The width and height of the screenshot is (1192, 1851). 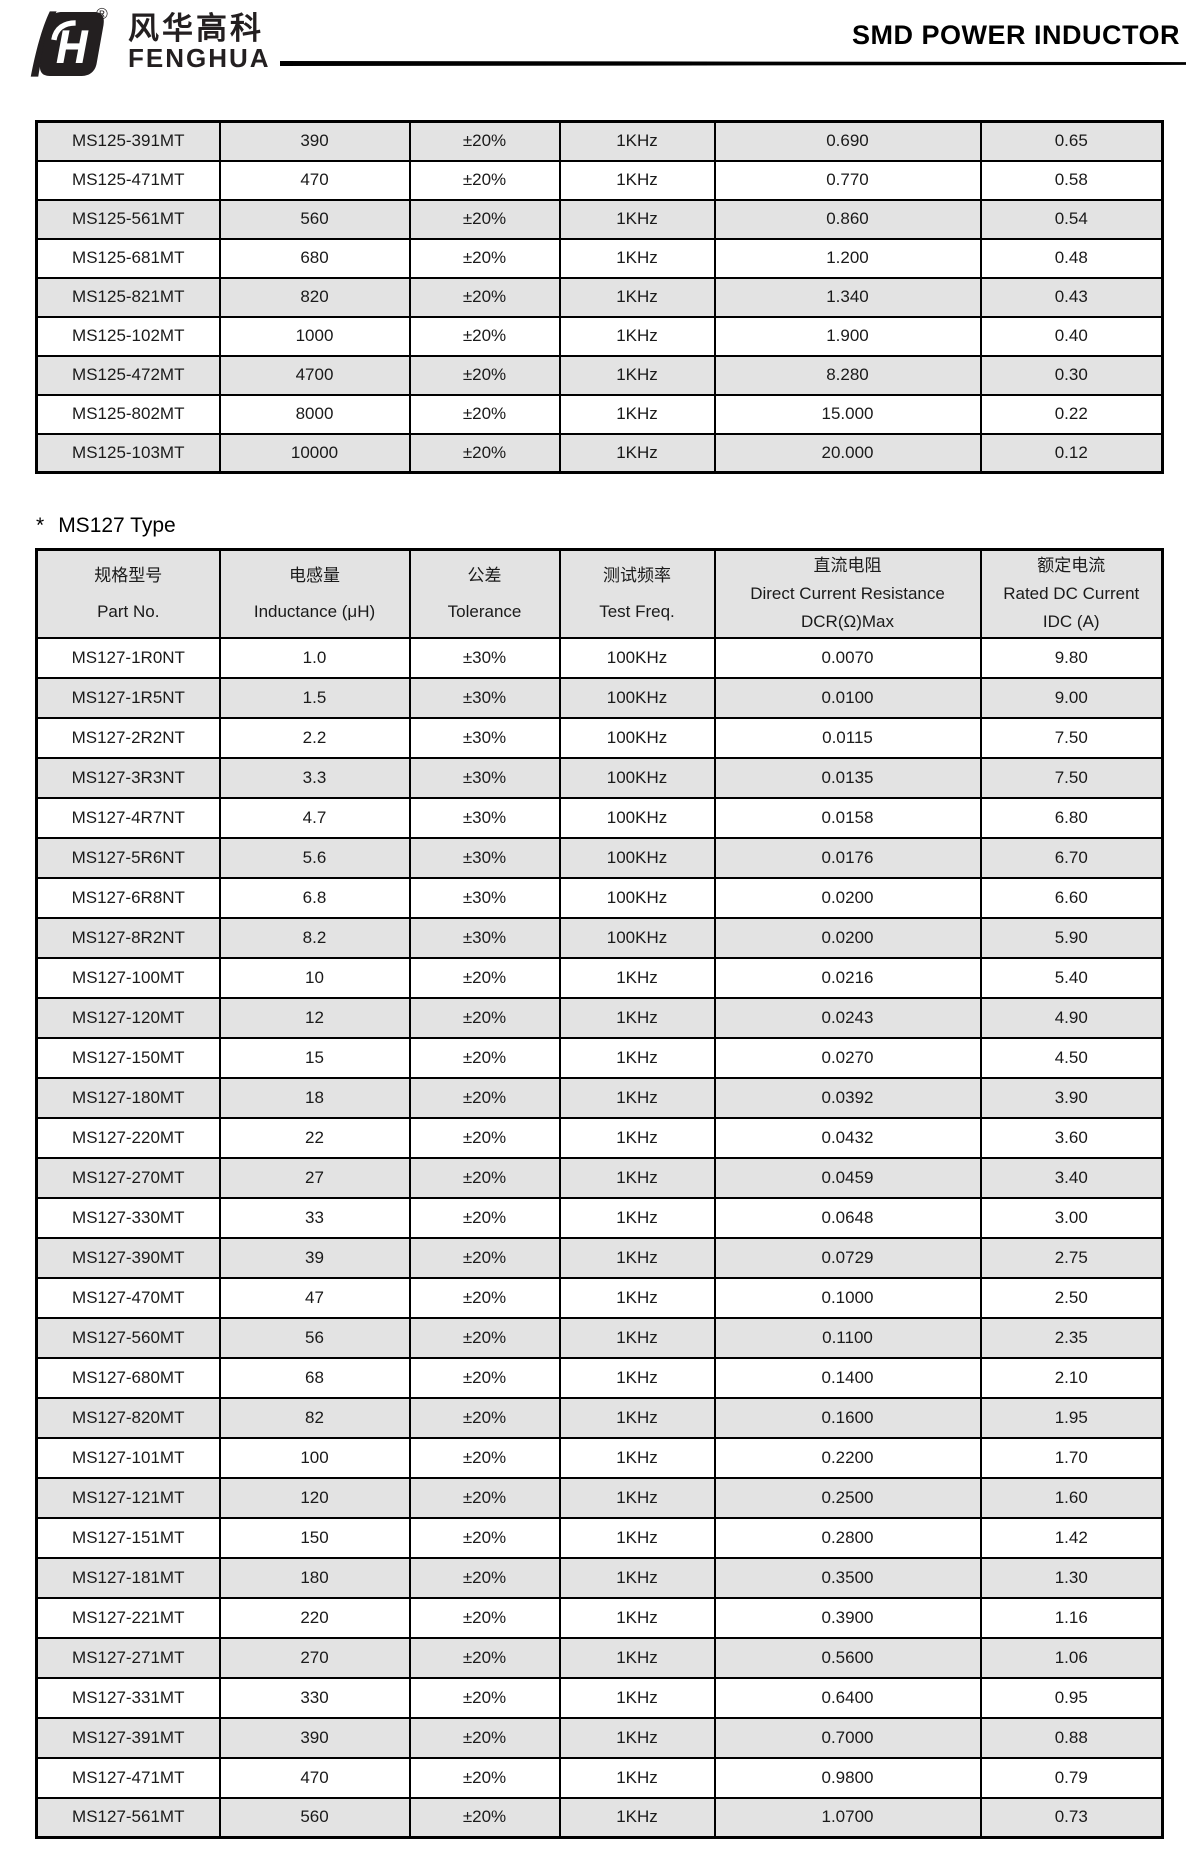 What do you see at coordinates (847, 1817) in the screenshot?
I see `table-cell: 1.0700` at bounding box center [847, 1817].